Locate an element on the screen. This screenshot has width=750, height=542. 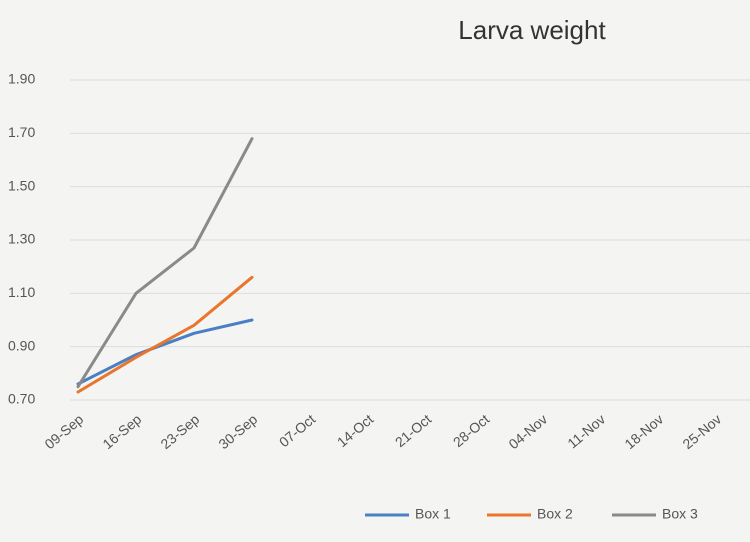
y-tick-label: 1.50 is located at coordinates (21, 185).